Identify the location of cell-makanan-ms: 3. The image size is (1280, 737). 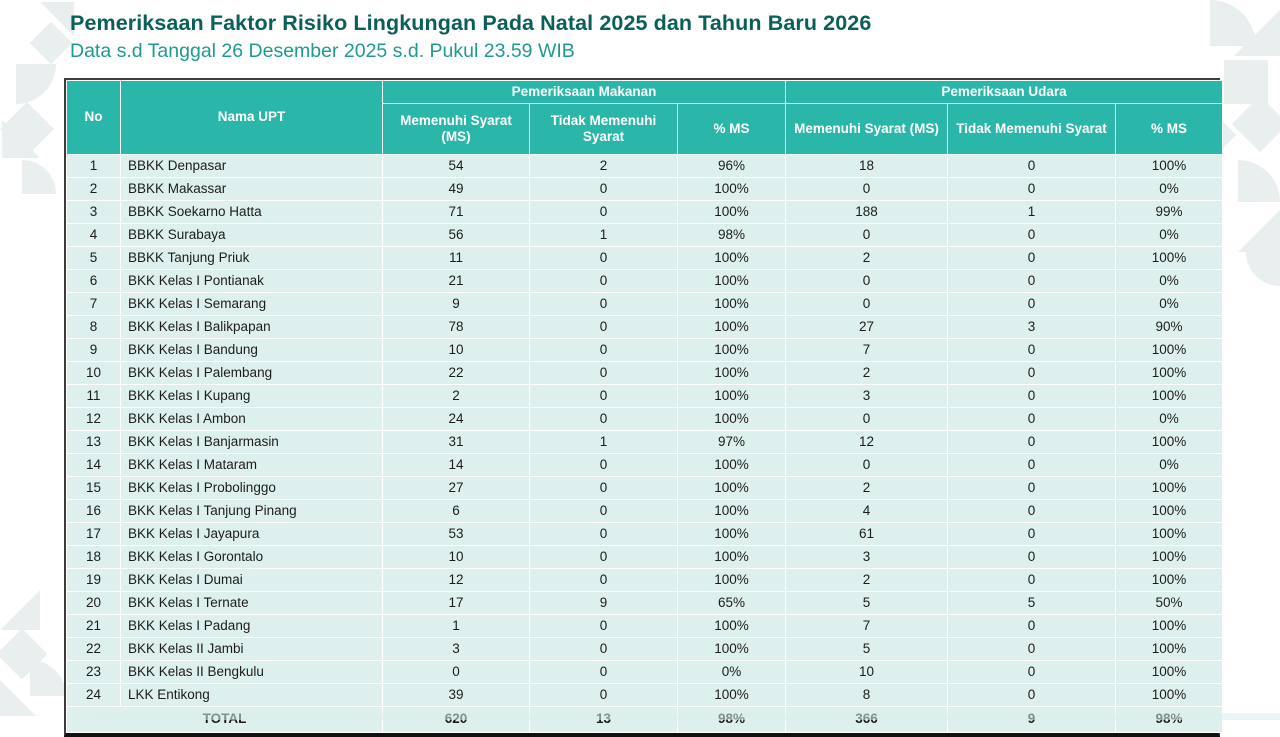
(456, 649).